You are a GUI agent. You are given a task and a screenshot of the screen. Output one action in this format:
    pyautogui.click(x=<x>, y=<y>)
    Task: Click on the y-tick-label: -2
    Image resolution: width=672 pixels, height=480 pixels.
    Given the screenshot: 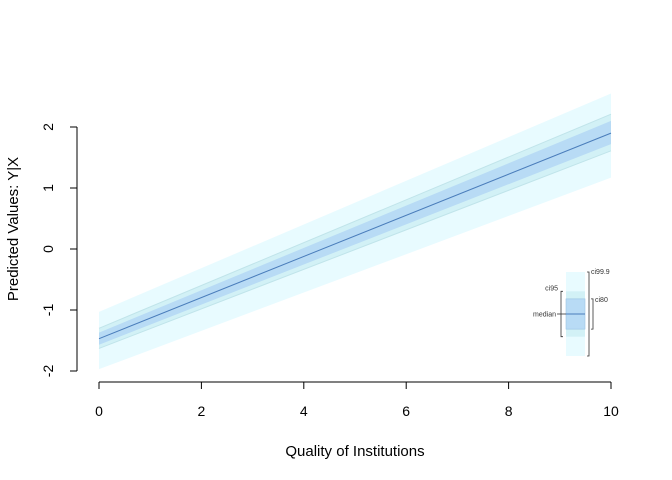 What is the action you would take?
    pyautogui.click(x=48, y=371)
    